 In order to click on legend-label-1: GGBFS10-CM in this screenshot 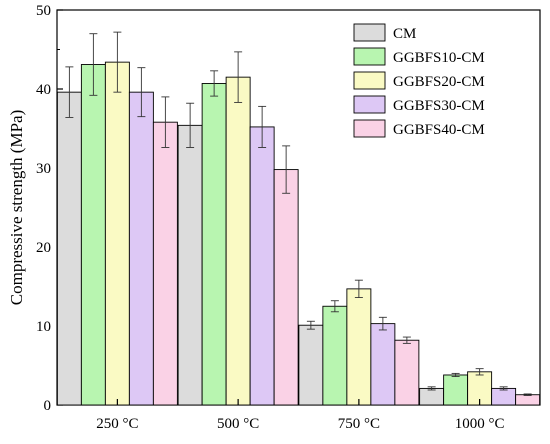, I will do `click(439, 58)`.